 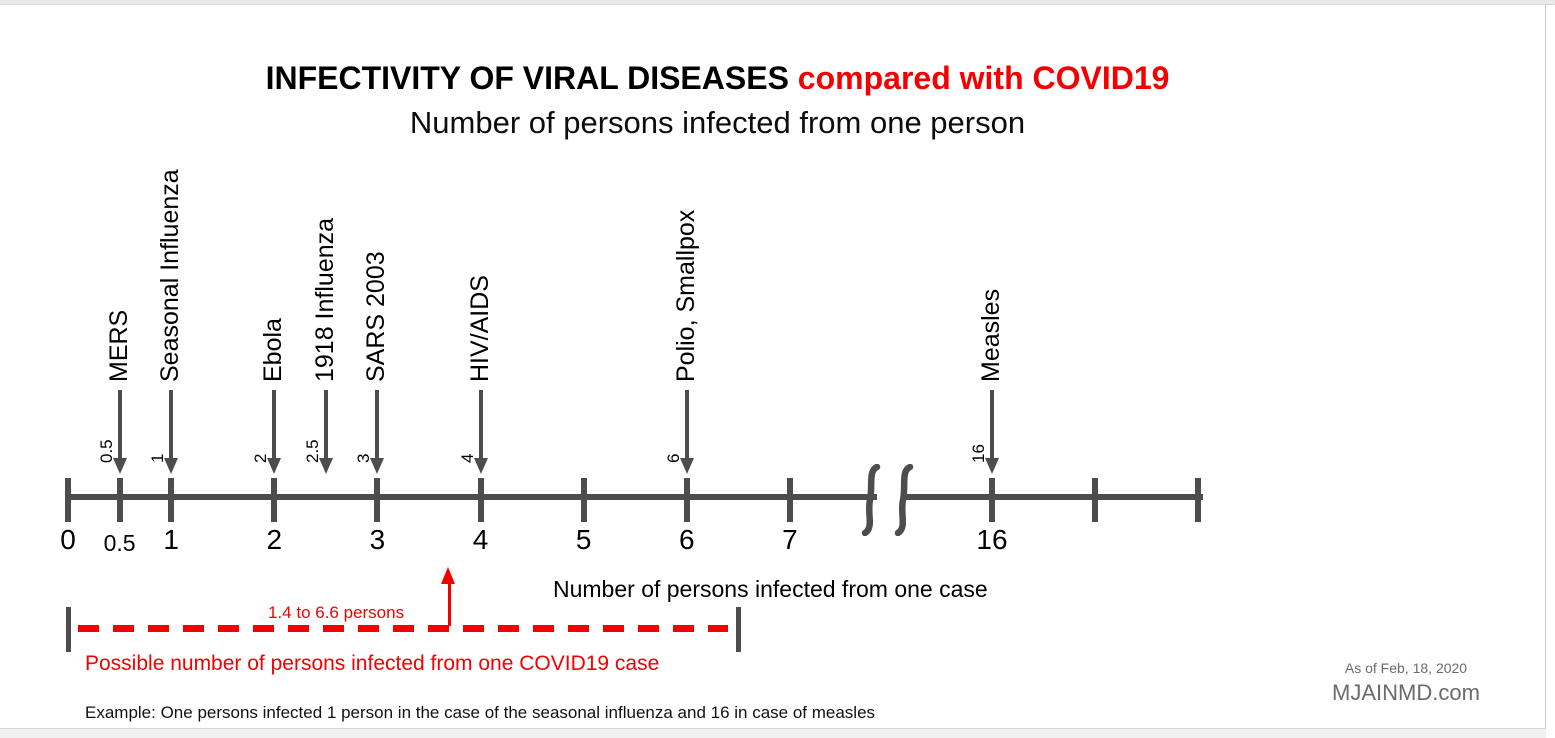 I want to click on range-end-cap, so click(x=738, y=629).